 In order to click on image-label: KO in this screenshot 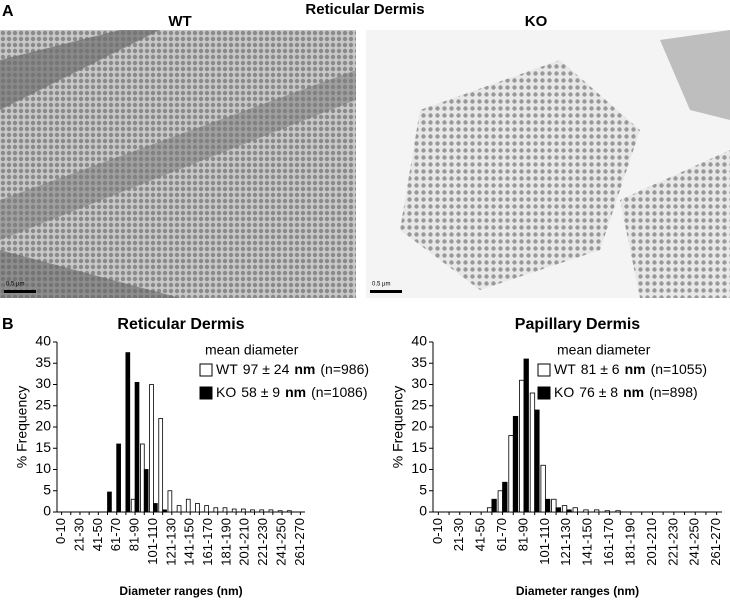, I will do `click(536, 21)`.